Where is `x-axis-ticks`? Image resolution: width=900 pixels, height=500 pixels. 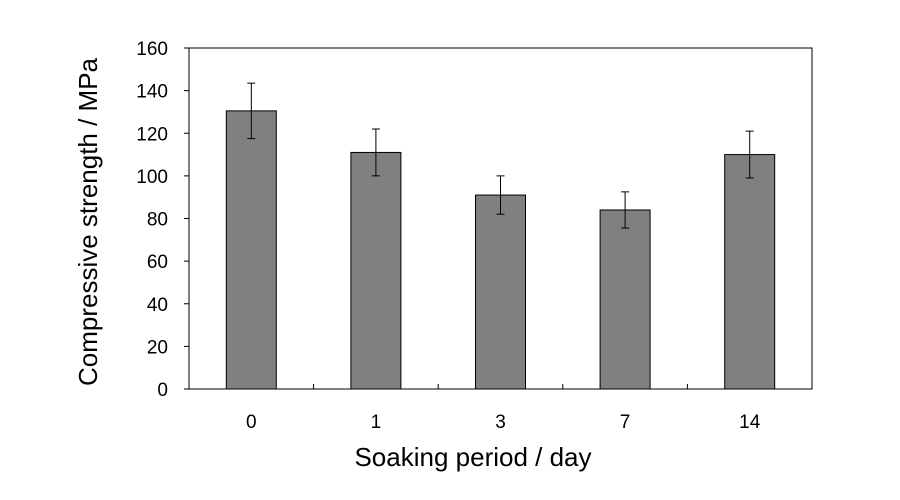
x-axis-ticks is located at coordinates (500, 386).